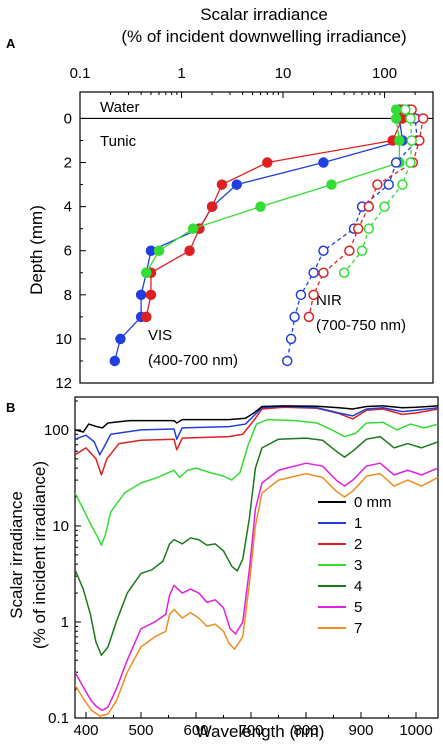 This screenshot has height=746, width=443. What do you see at coordinates (68, 251) in the screenshot?
I see `panel-a-ytick-label: 6` at bounding box center [68, 251].